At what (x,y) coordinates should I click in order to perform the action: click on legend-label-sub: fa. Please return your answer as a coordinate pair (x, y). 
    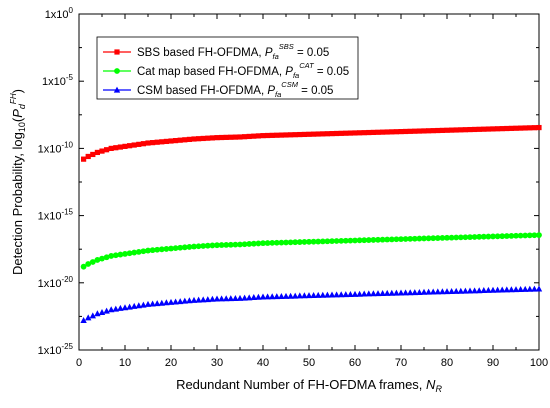
    Looking at the image, I should click on (296, 75).